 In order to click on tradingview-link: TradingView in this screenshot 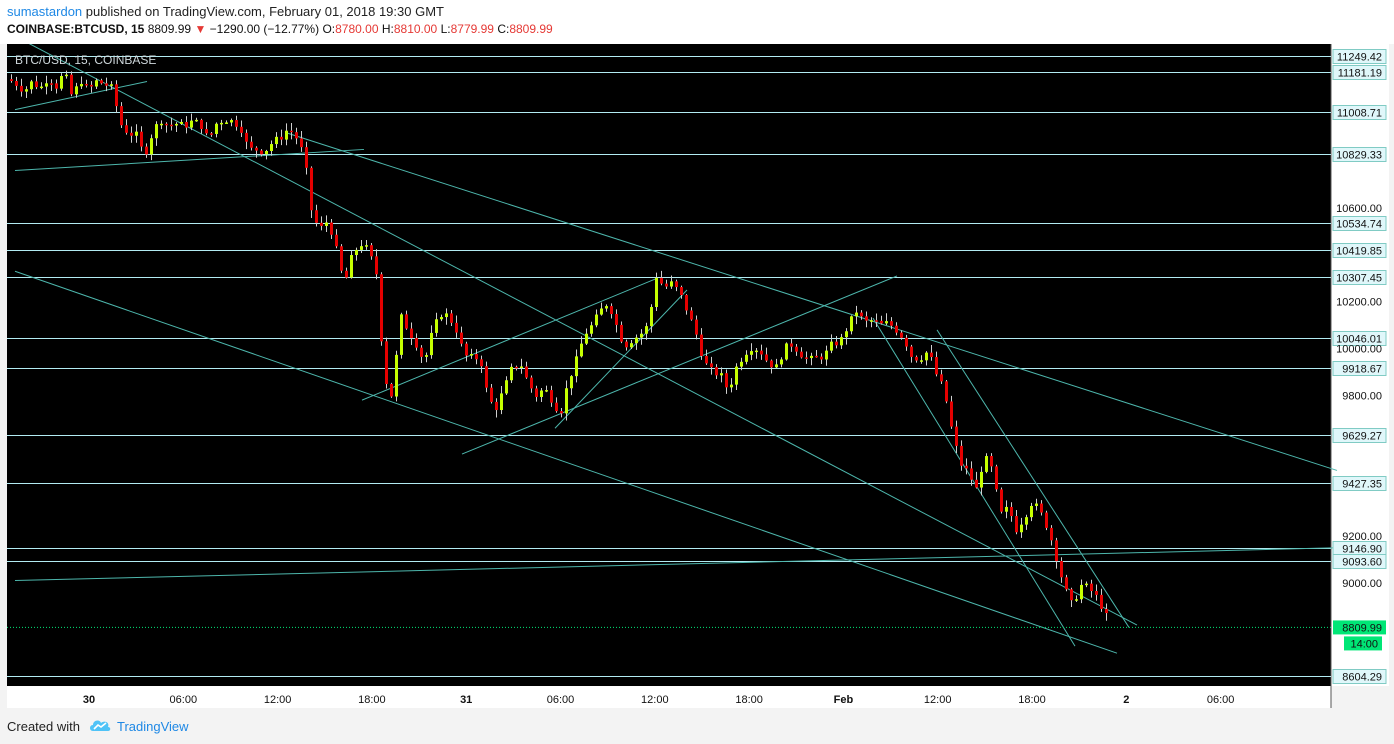, I will do `click(153, 726)`.